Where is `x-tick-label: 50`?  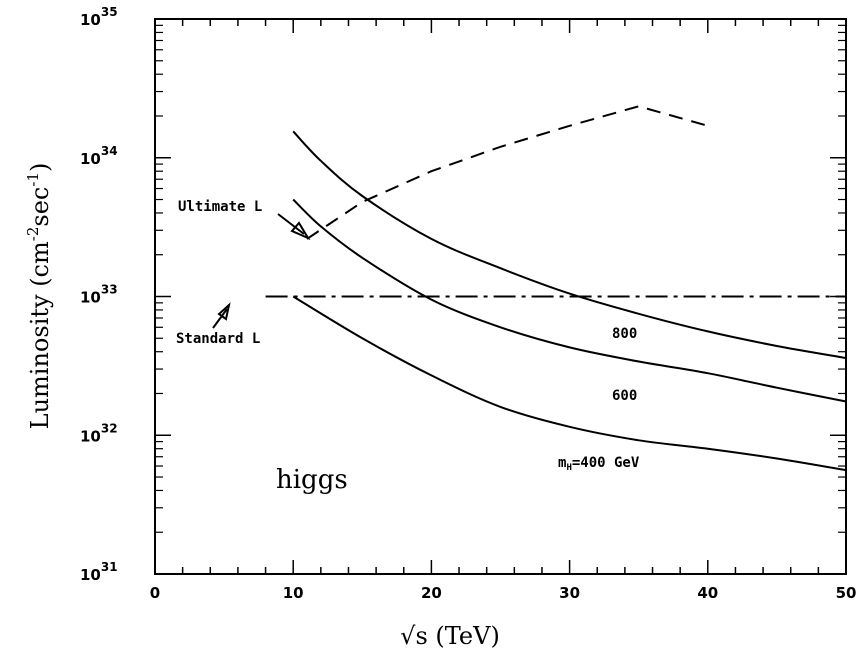 x-tick-label: 50 is located at coordinates (846, 593).